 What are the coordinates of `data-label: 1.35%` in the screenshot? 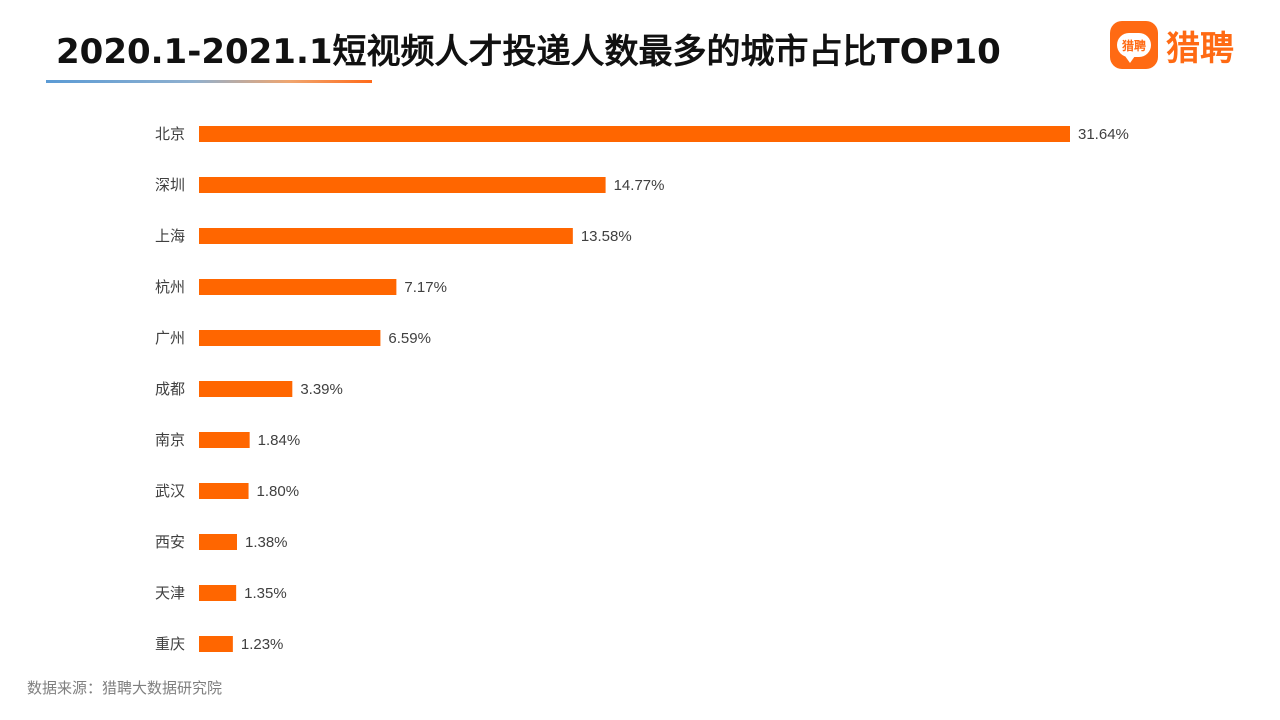 It's located at (265, 593).